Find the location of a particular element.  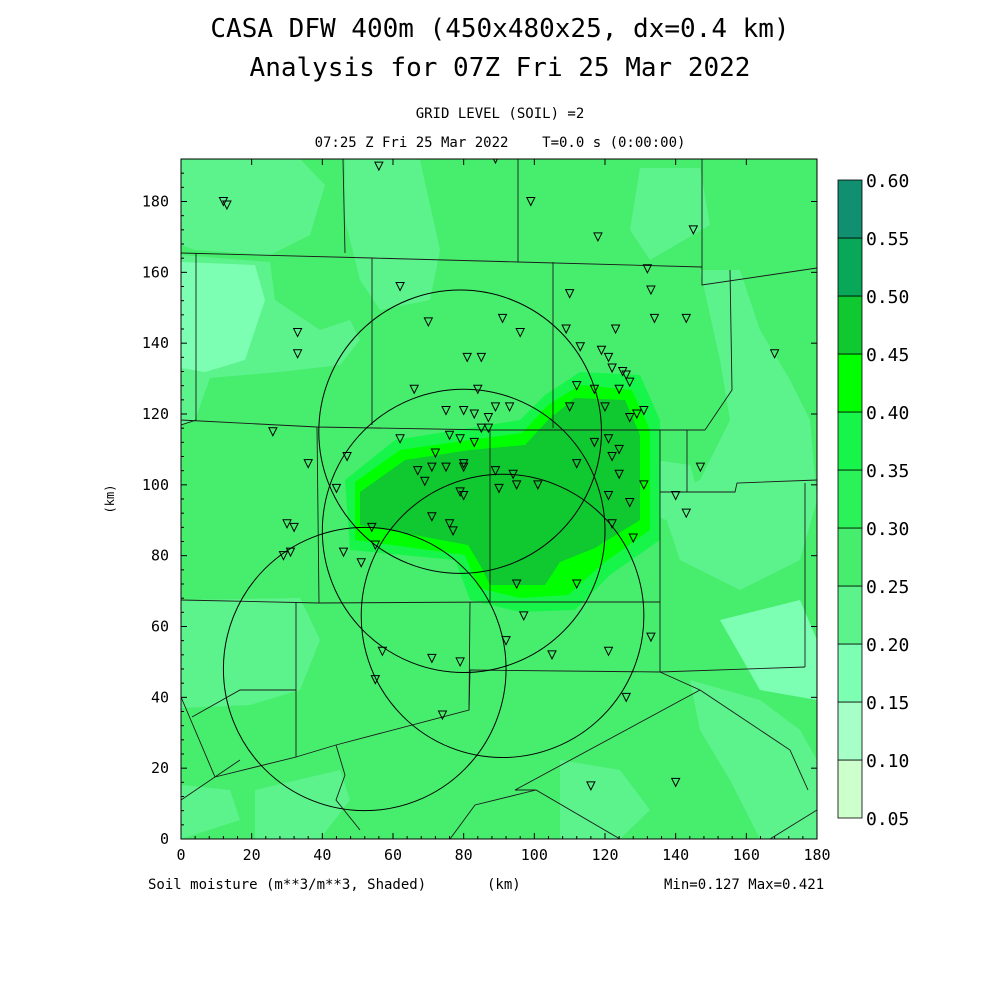

x-tick-label: 180 is located at coordinates (816, 855).